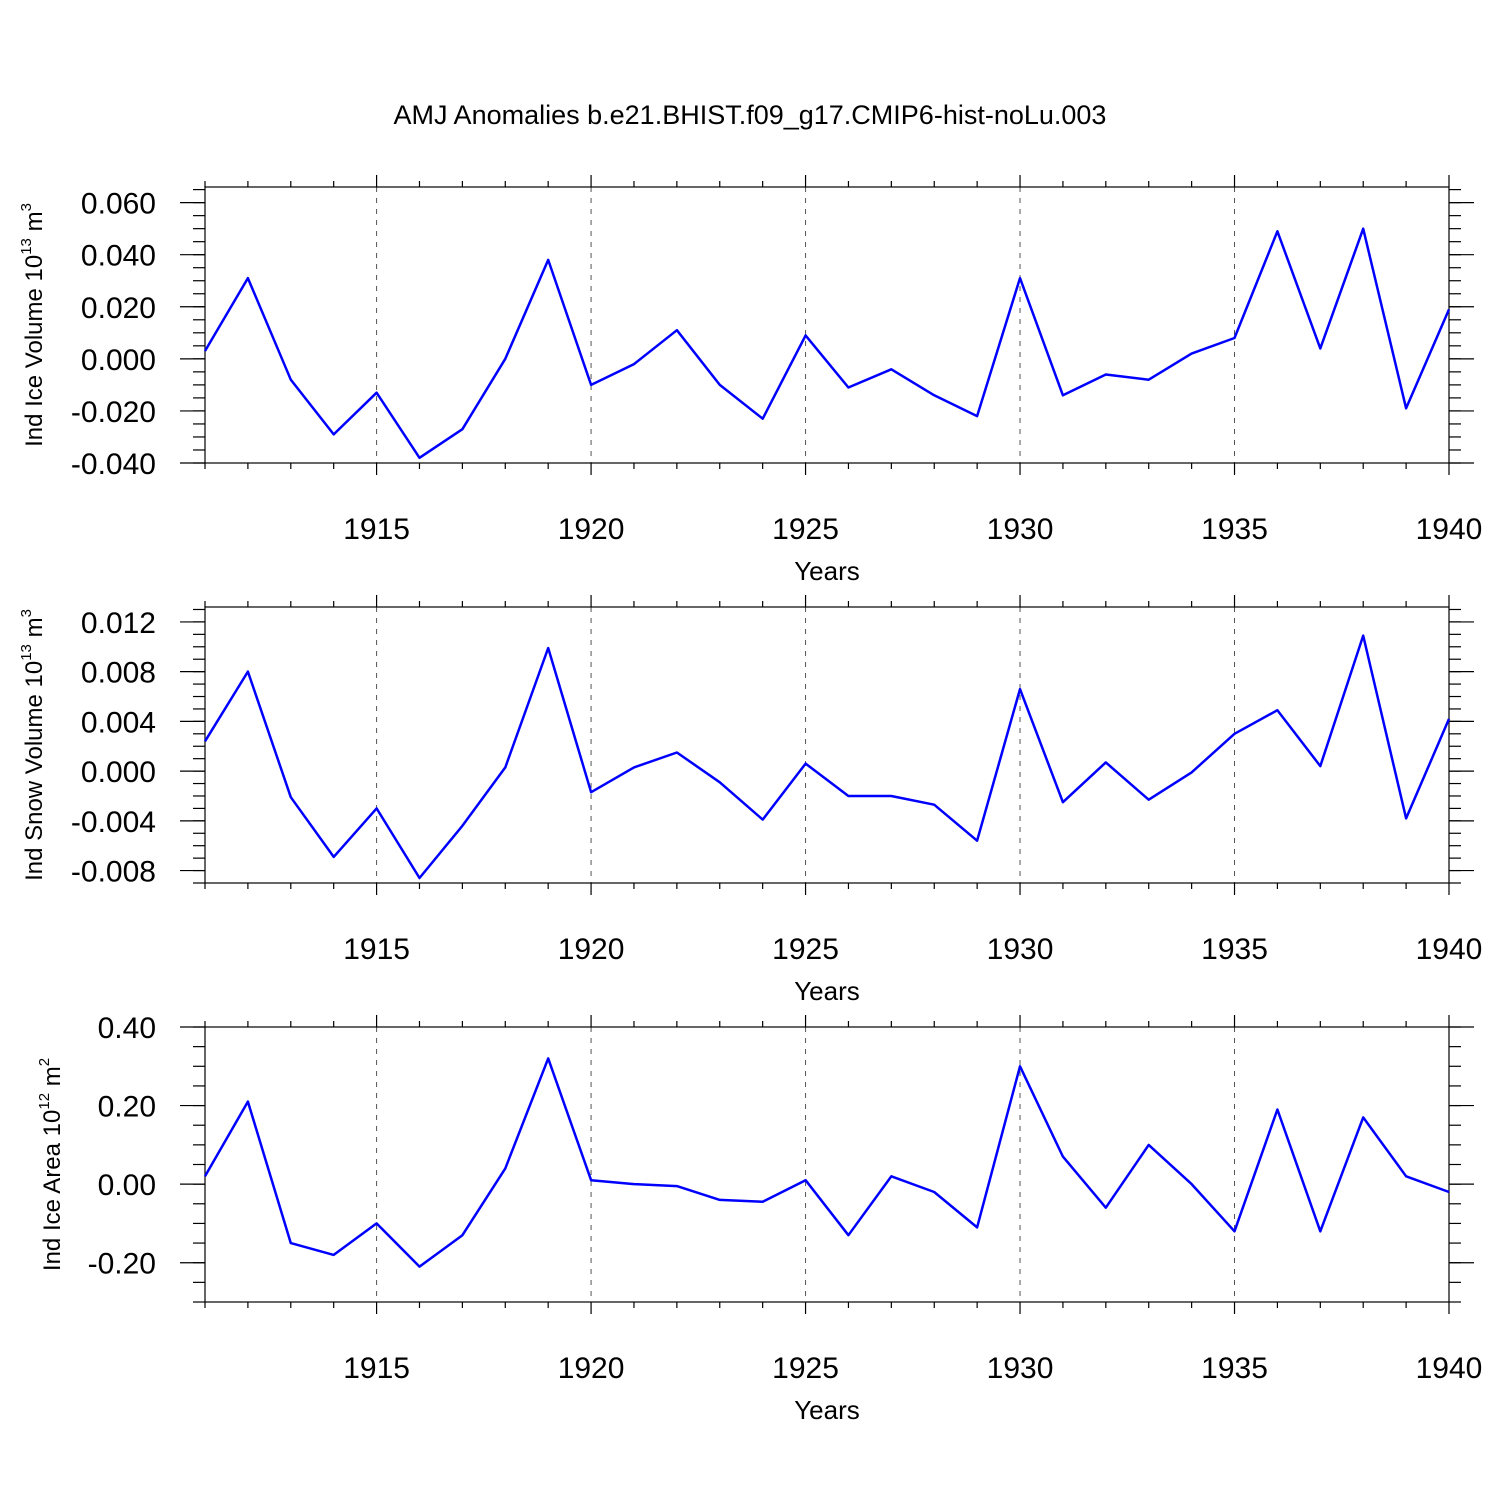  I want to click on ice-area-ylabel-superscript: 12, so click(44, 1101).